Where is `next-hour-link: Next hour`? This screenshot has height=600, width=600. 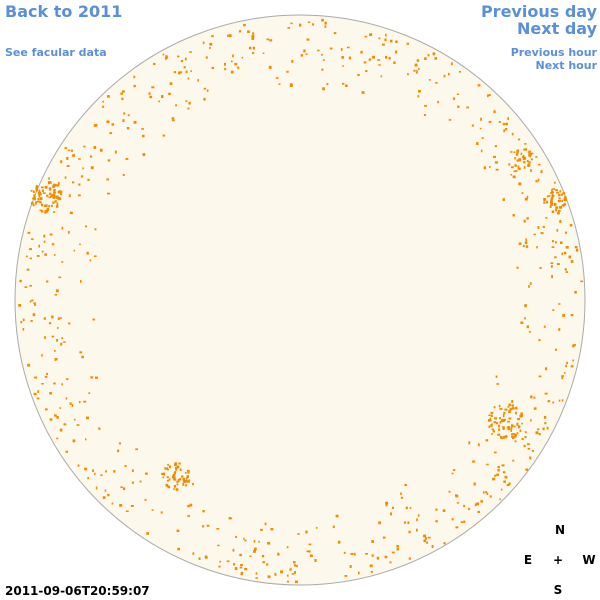 next-hour-link: Next hour is located at coordinates (567, 65).